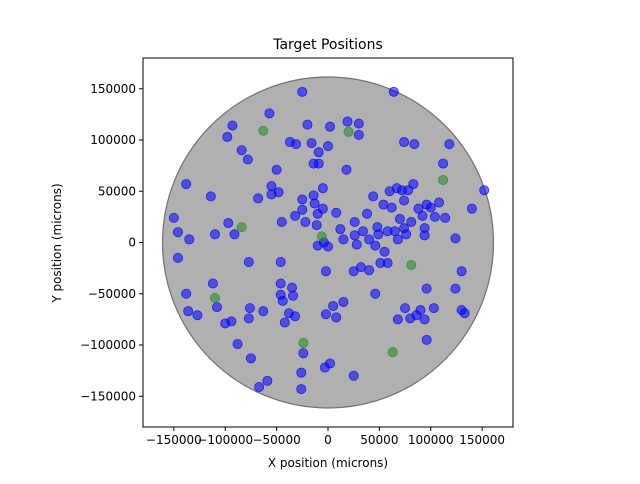 This screenshot has width=640, height=484. What do you see at coordinates (276, 440) in the screenshot?
I see `x-tick-label: −50000` at bounding box center [276, 440].